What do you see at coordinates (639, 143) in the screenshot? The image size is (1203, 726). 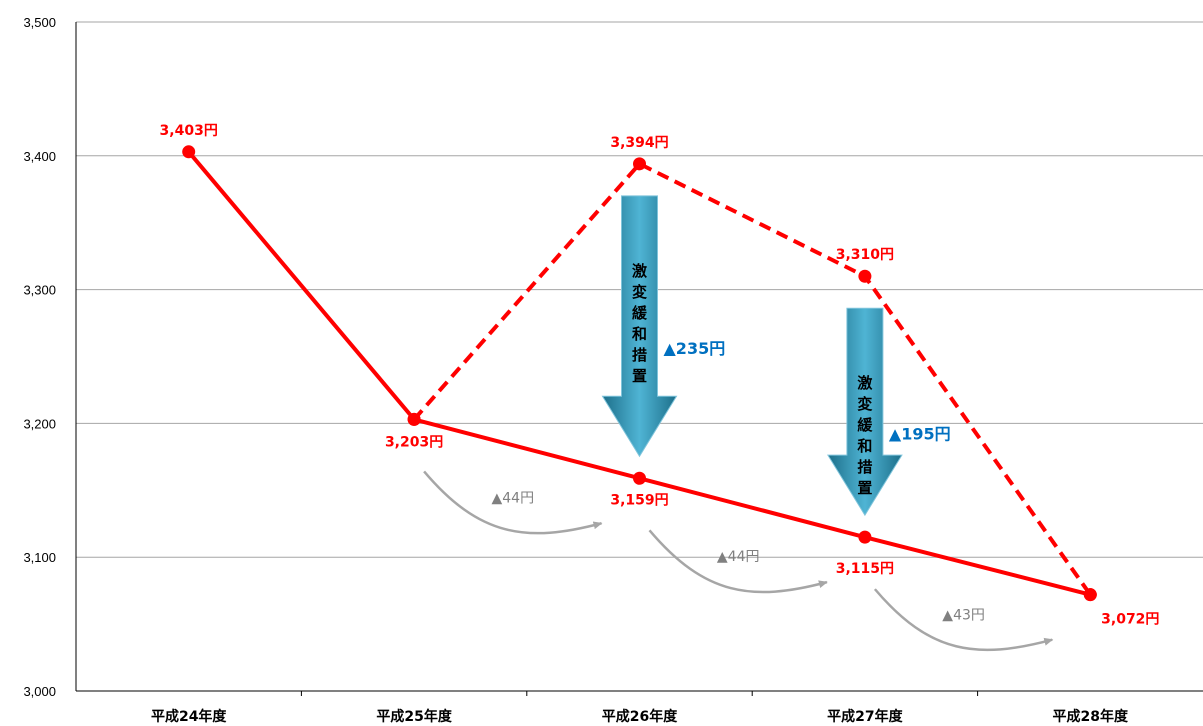 I see `data-label: 3,394円` at bounding box center [639, 143].